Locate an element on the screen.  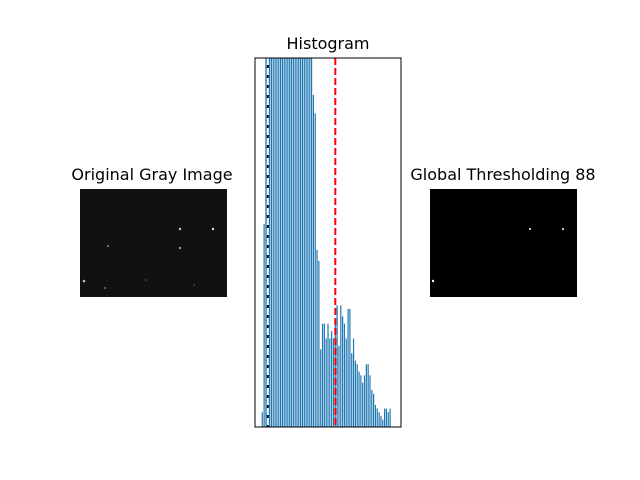
original-image is located at coordinates (153, 243).